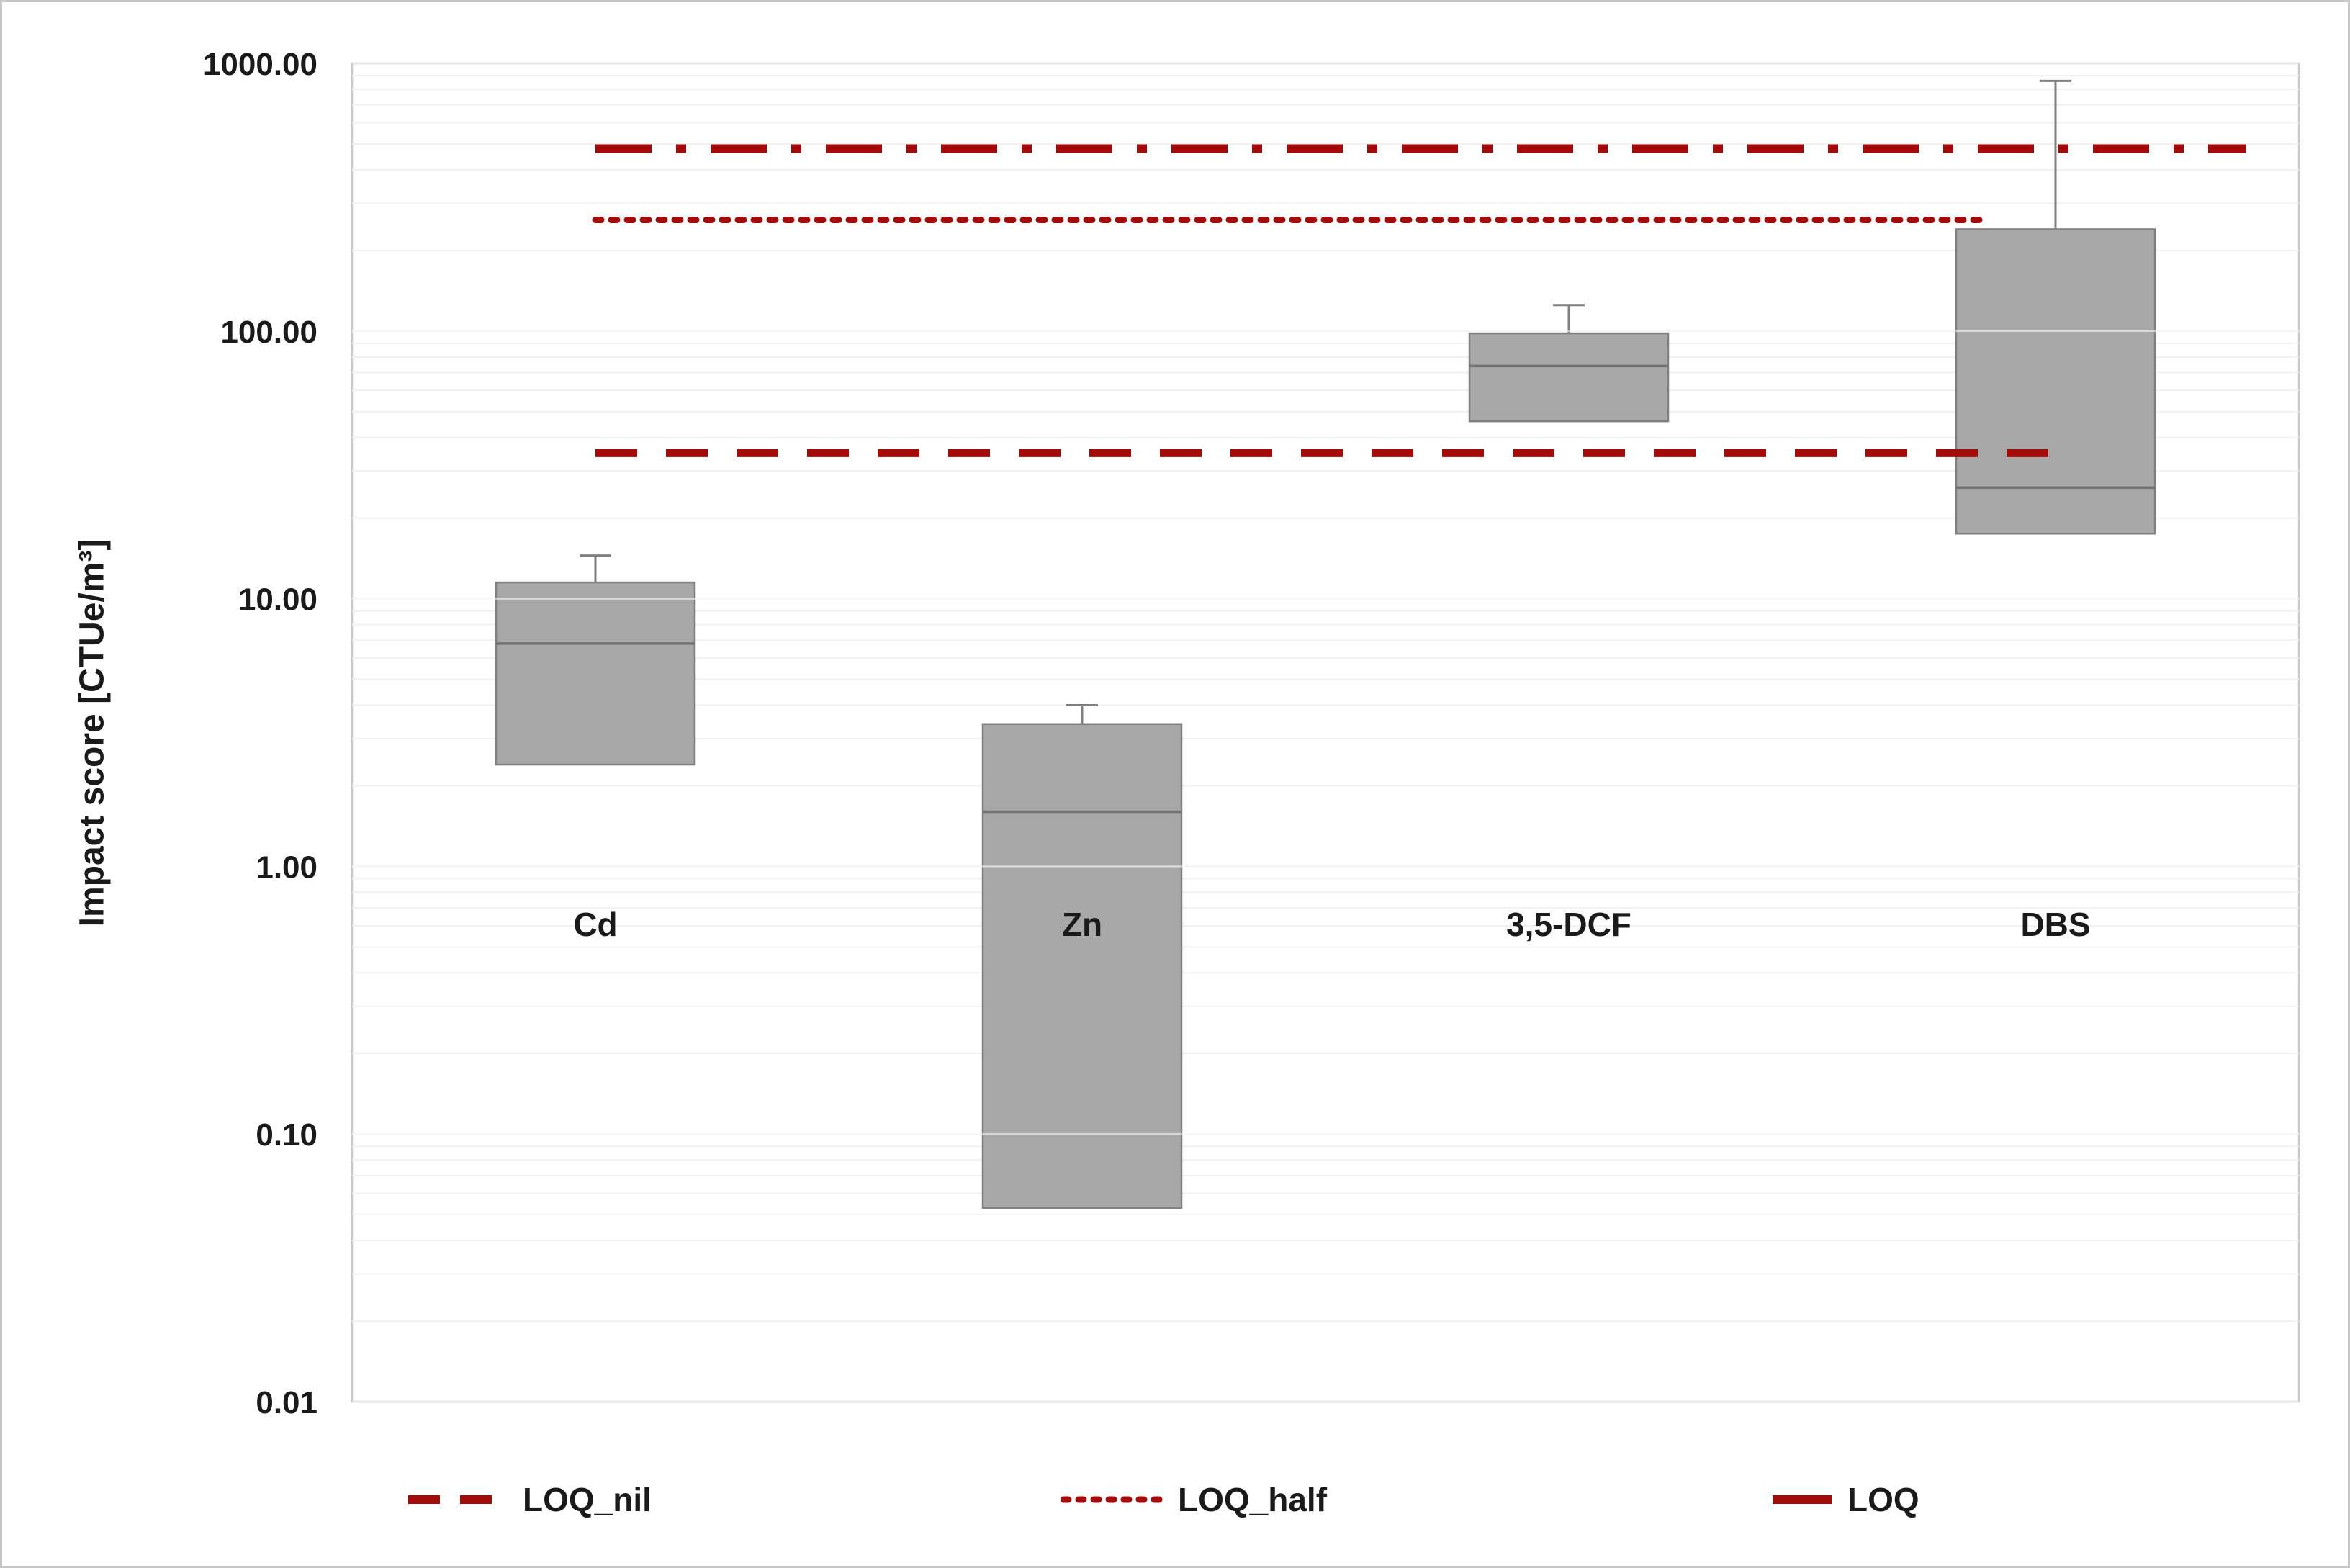 This screenshot has width=2350, height=1568. I want to click on legend-line-sample-solid, so click(1803, 1499).